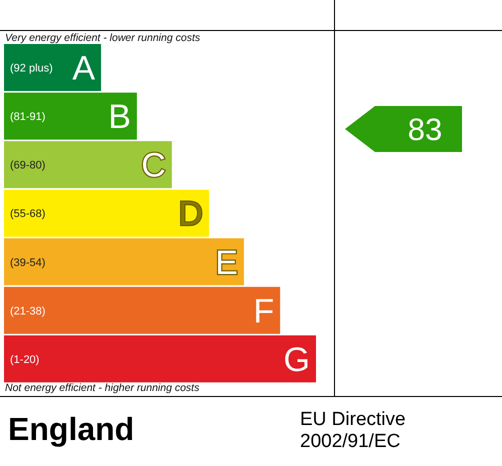 The width and height of the screenshot is (502, 466). Describe the element at coordinates (25, 360) in the screenshot. I see `y-tick-label: (1-20)` at that location.